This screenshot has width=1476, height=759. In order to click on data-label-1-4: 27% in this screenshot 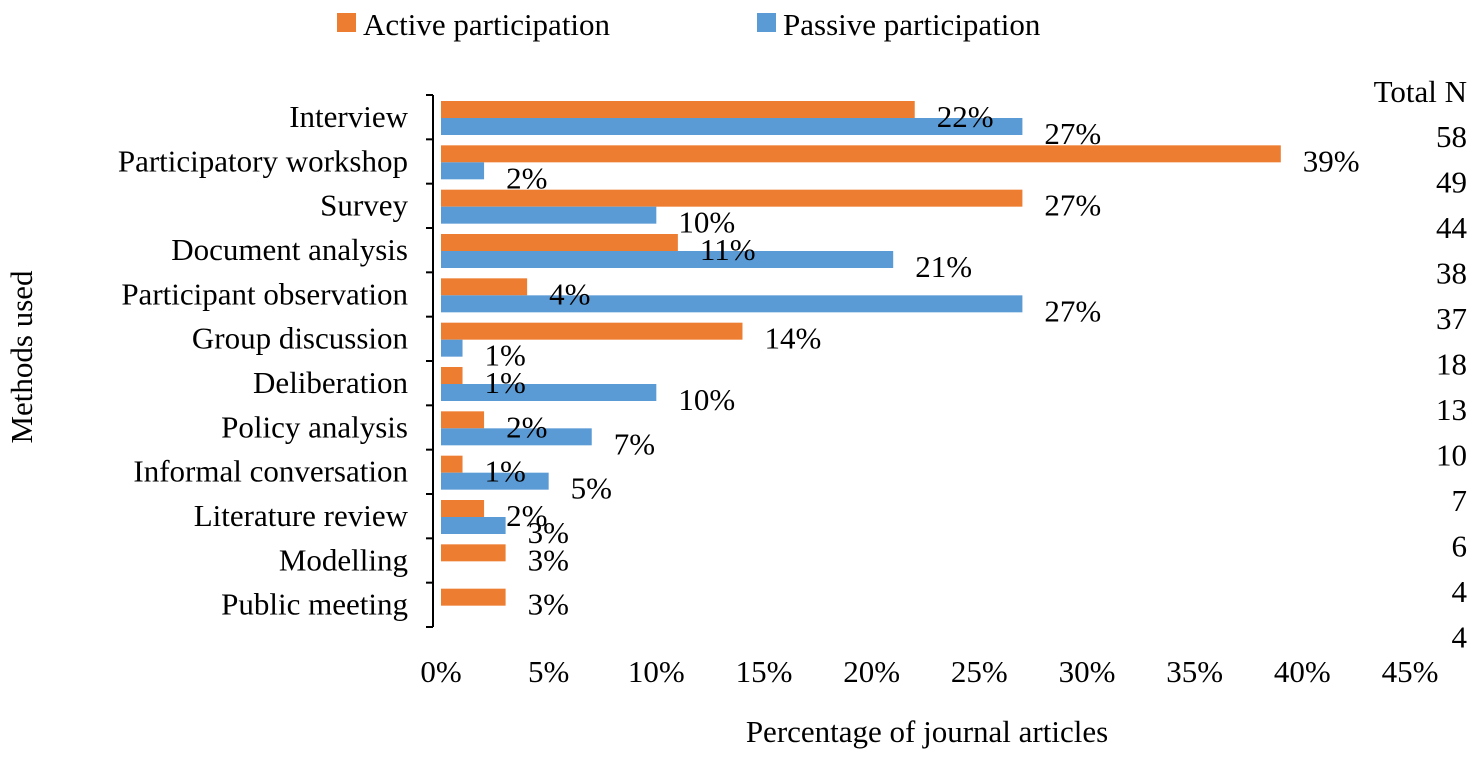, I will do `click(1072, 310)`.